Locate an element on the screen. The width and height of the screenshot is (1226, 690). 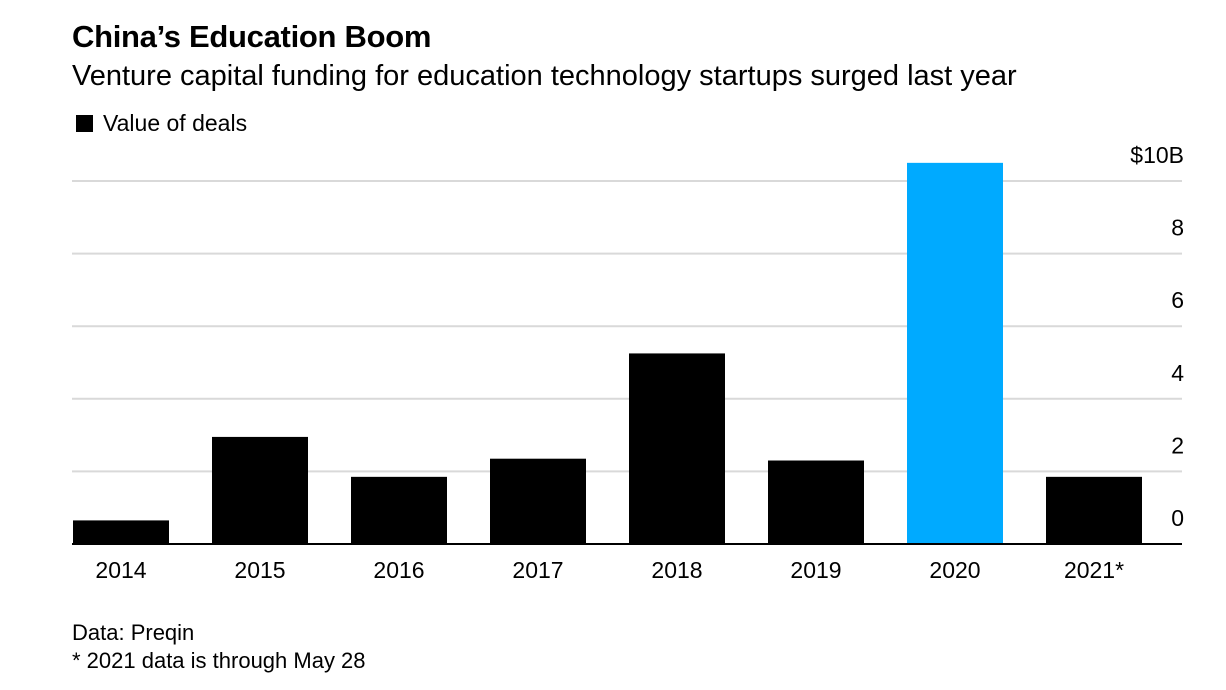
x-tick-label: 2014 is located at coordinates (120, 570).